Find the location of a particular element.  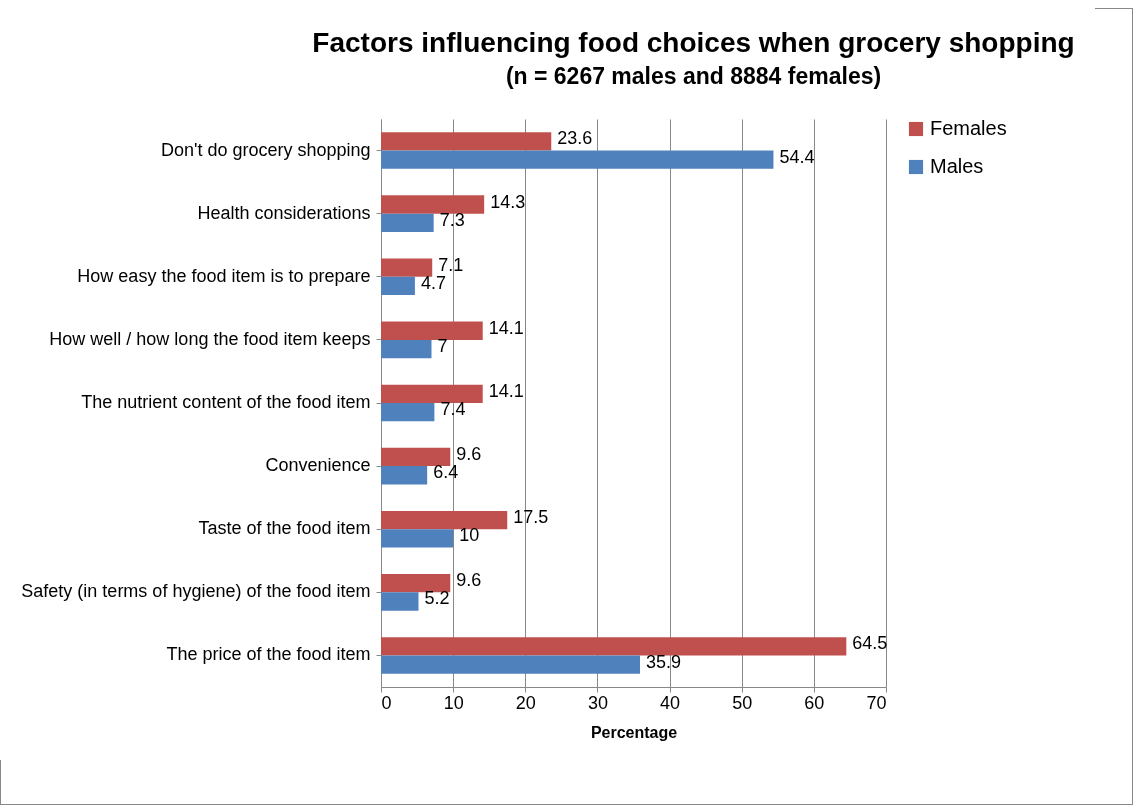

data-label: 6.4 is located at coordinates (446, 472).